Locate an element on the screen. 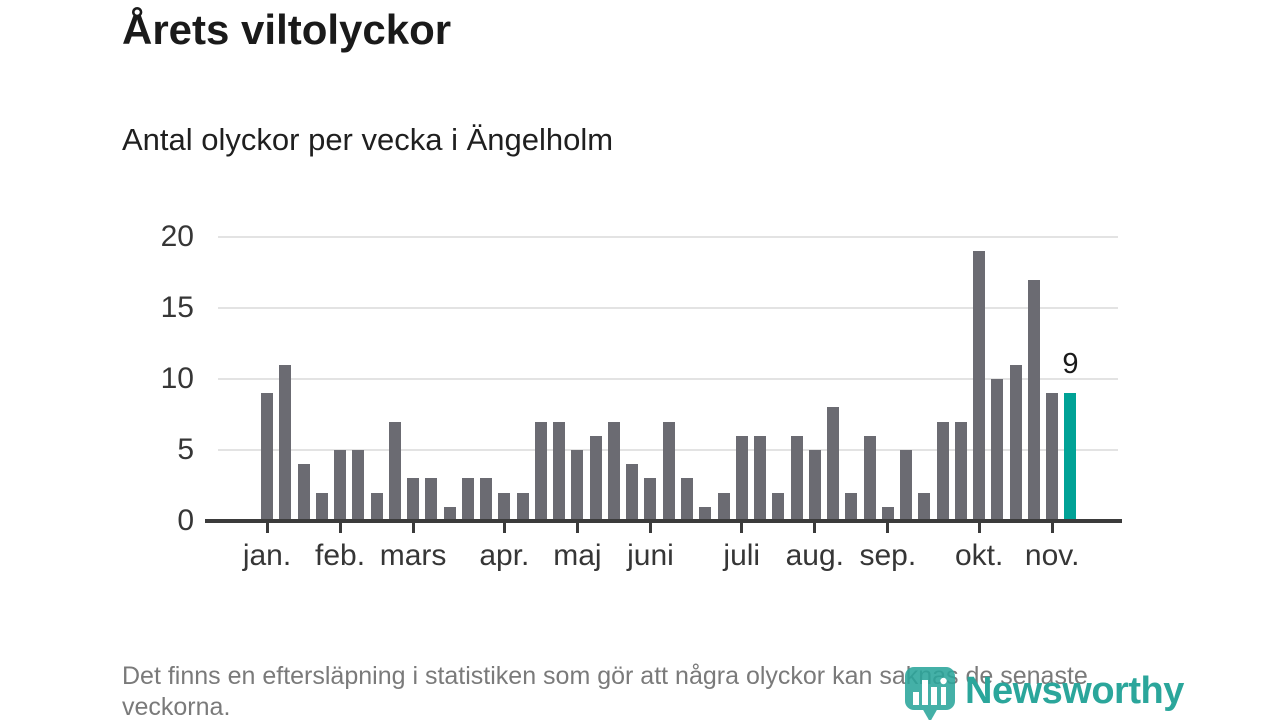 The image size is (1280, 720). x-axis-line is located at coordinates (663, 521).